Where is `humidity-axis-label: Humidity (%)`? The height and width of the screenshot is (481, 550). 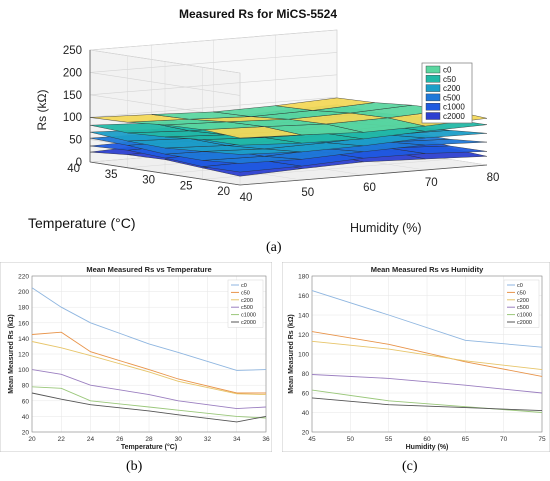 humidity-axis-label: Humidity (%) is located at coordinates (386, 228).